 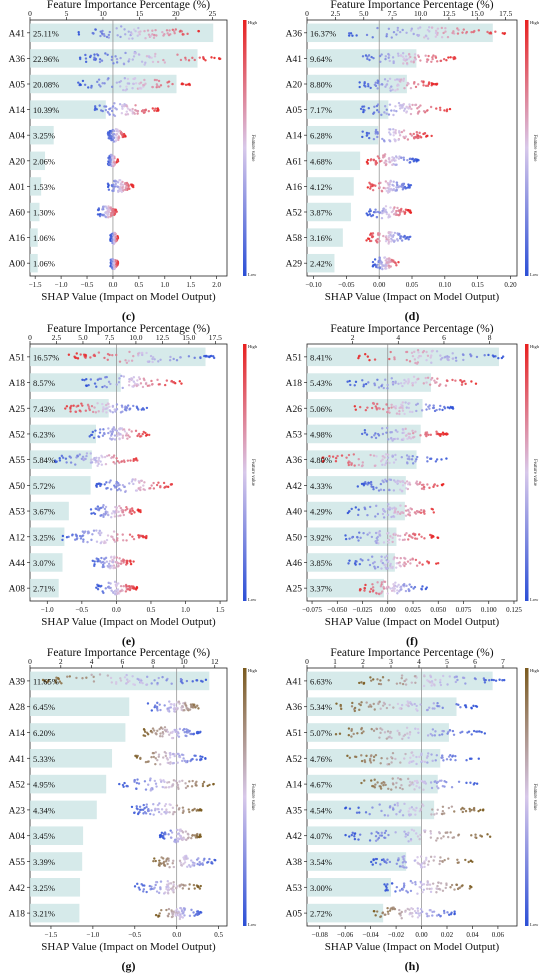 What do you see at coordinates (44, 563) in the screenshot?
I see `importance-value-label: 3.07%` at bounding box center [44, 563].